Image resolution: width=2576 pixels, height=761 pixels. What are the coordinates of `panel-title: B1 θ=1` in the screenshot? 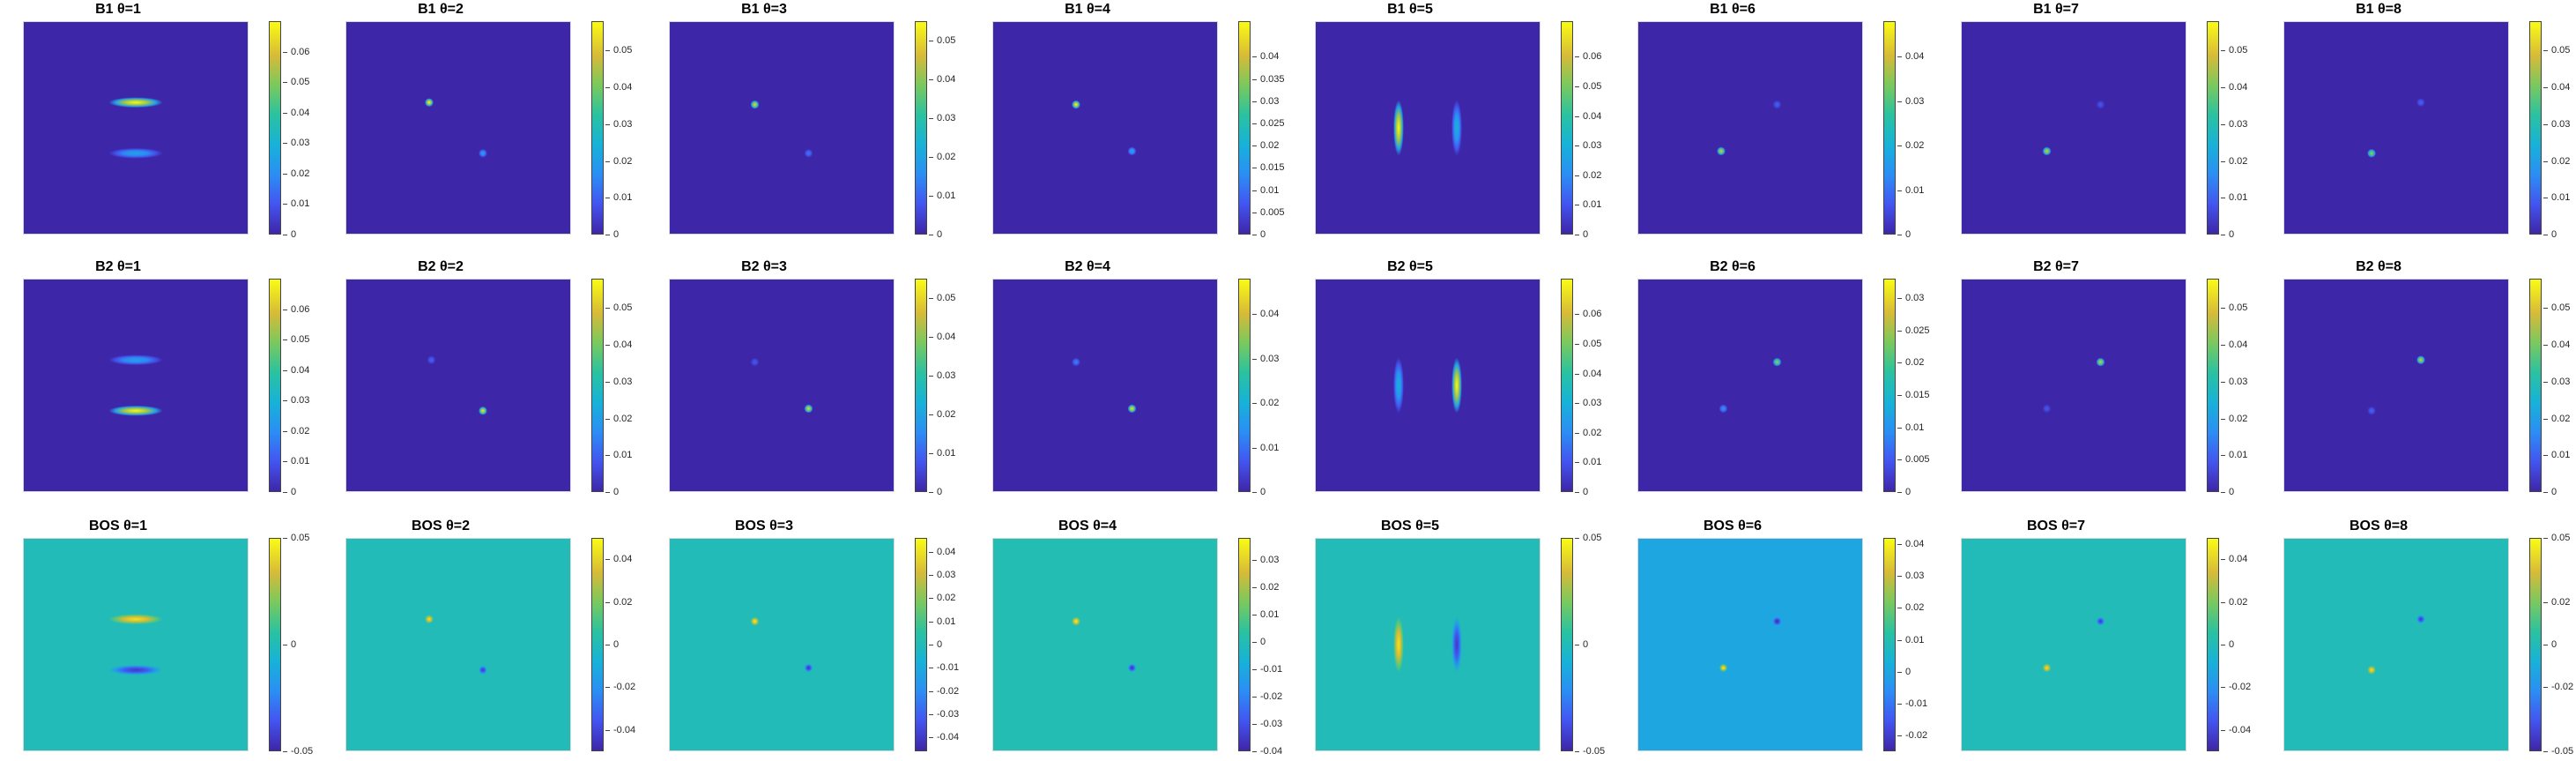 It's located at (118, 9).